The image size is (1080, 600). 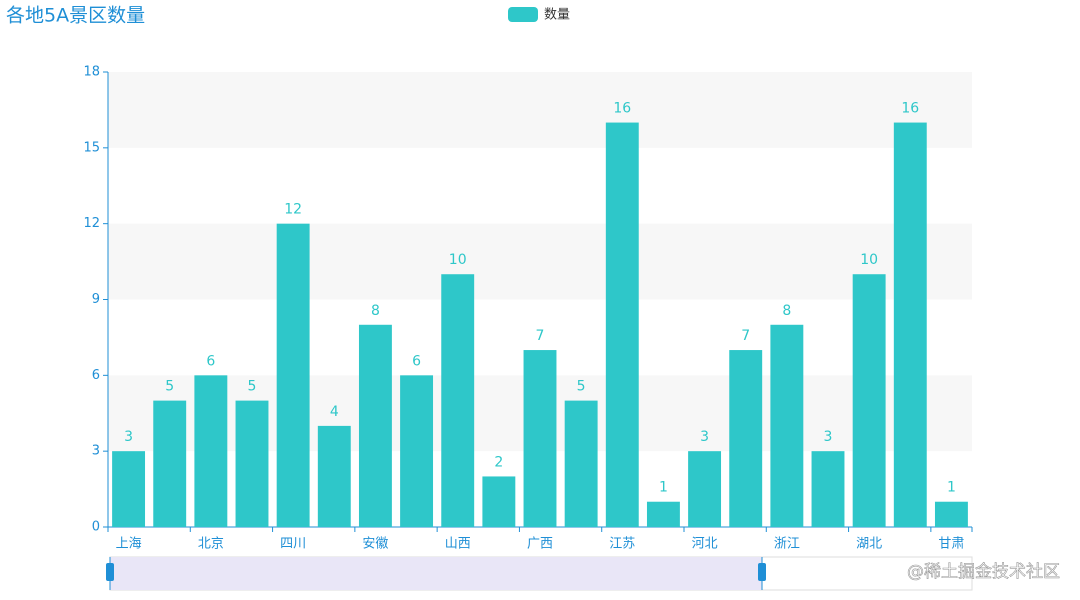 What do you see at coordinates (96, 299) in the screenshot?
I see `y-tick-label: 9` at bounding box center [96, 299].